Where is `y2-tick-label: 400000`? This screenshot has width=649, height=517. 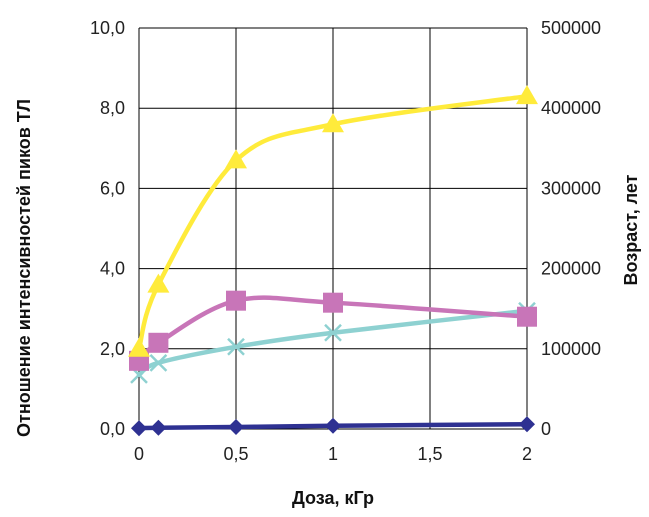
y2-tick-label: 400000 is located at coordinates (571, 108).